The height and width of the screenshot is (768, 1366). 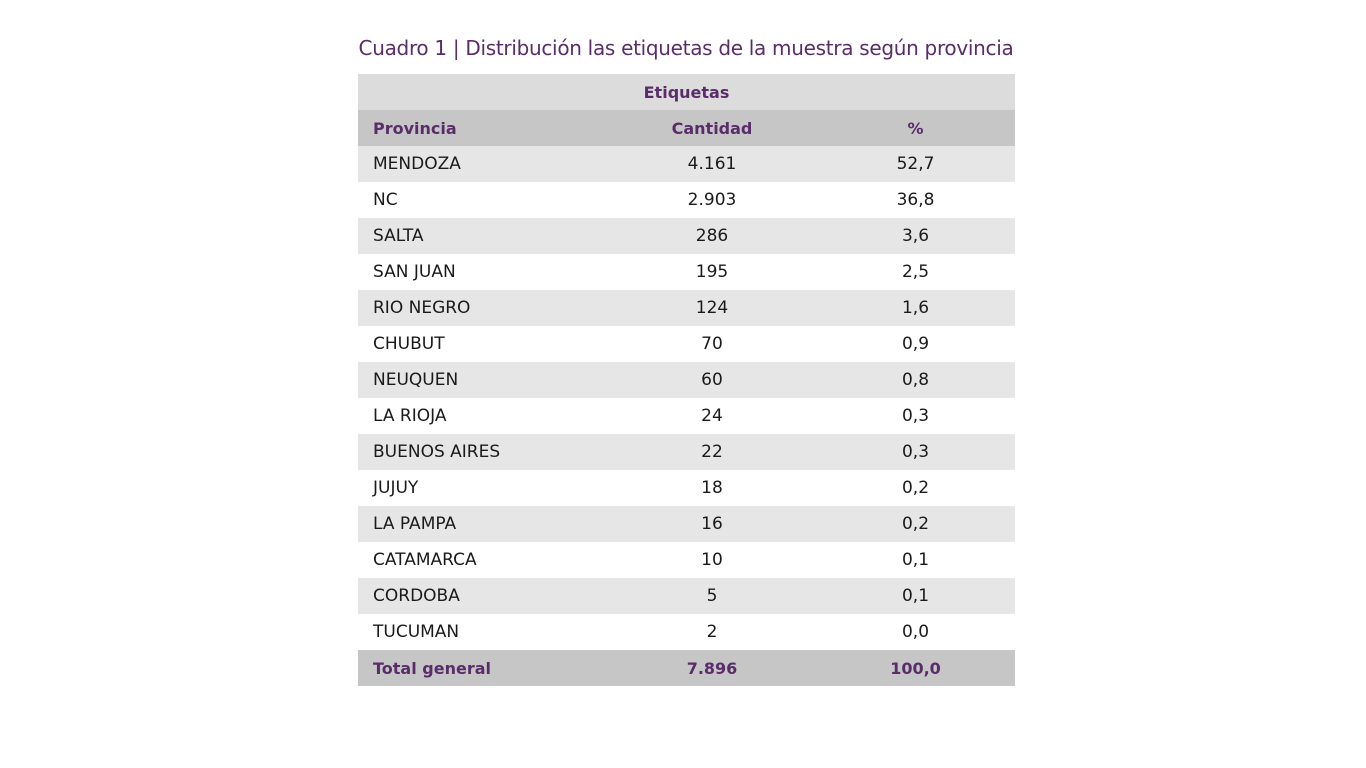 I want to click on total-percent: 100,0, so click(x=915, y=668).